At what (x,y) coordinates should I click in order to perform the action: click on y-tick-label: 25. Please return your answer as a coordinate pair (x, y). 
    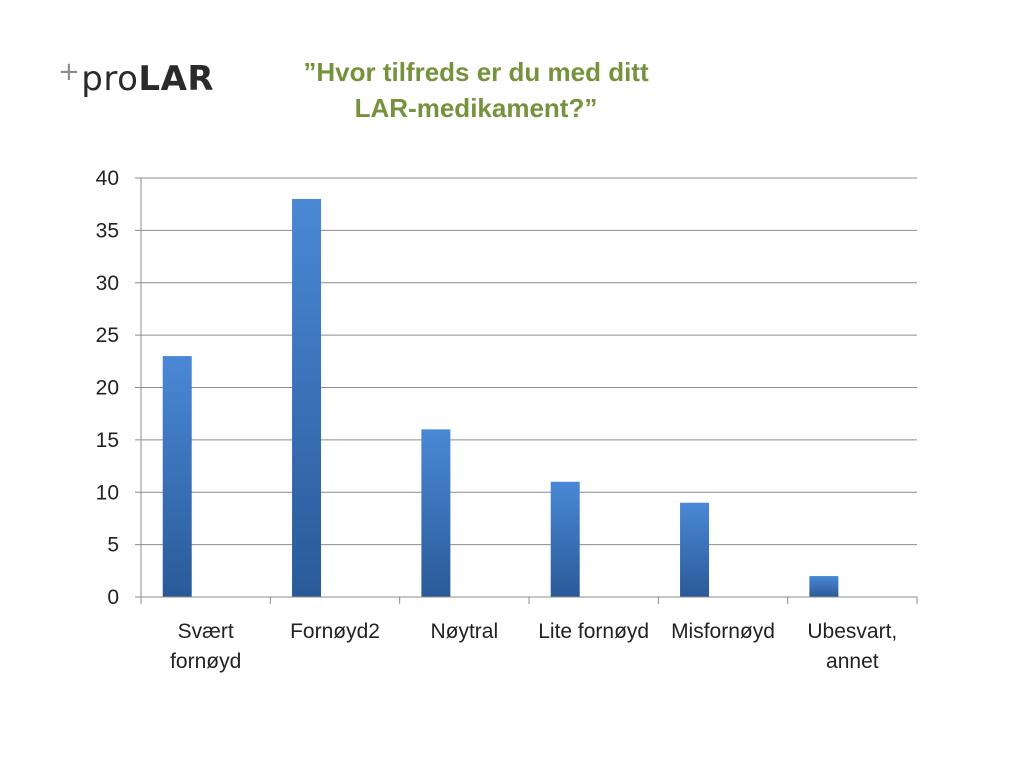
    Looking at the image, I should click on (107, 335).